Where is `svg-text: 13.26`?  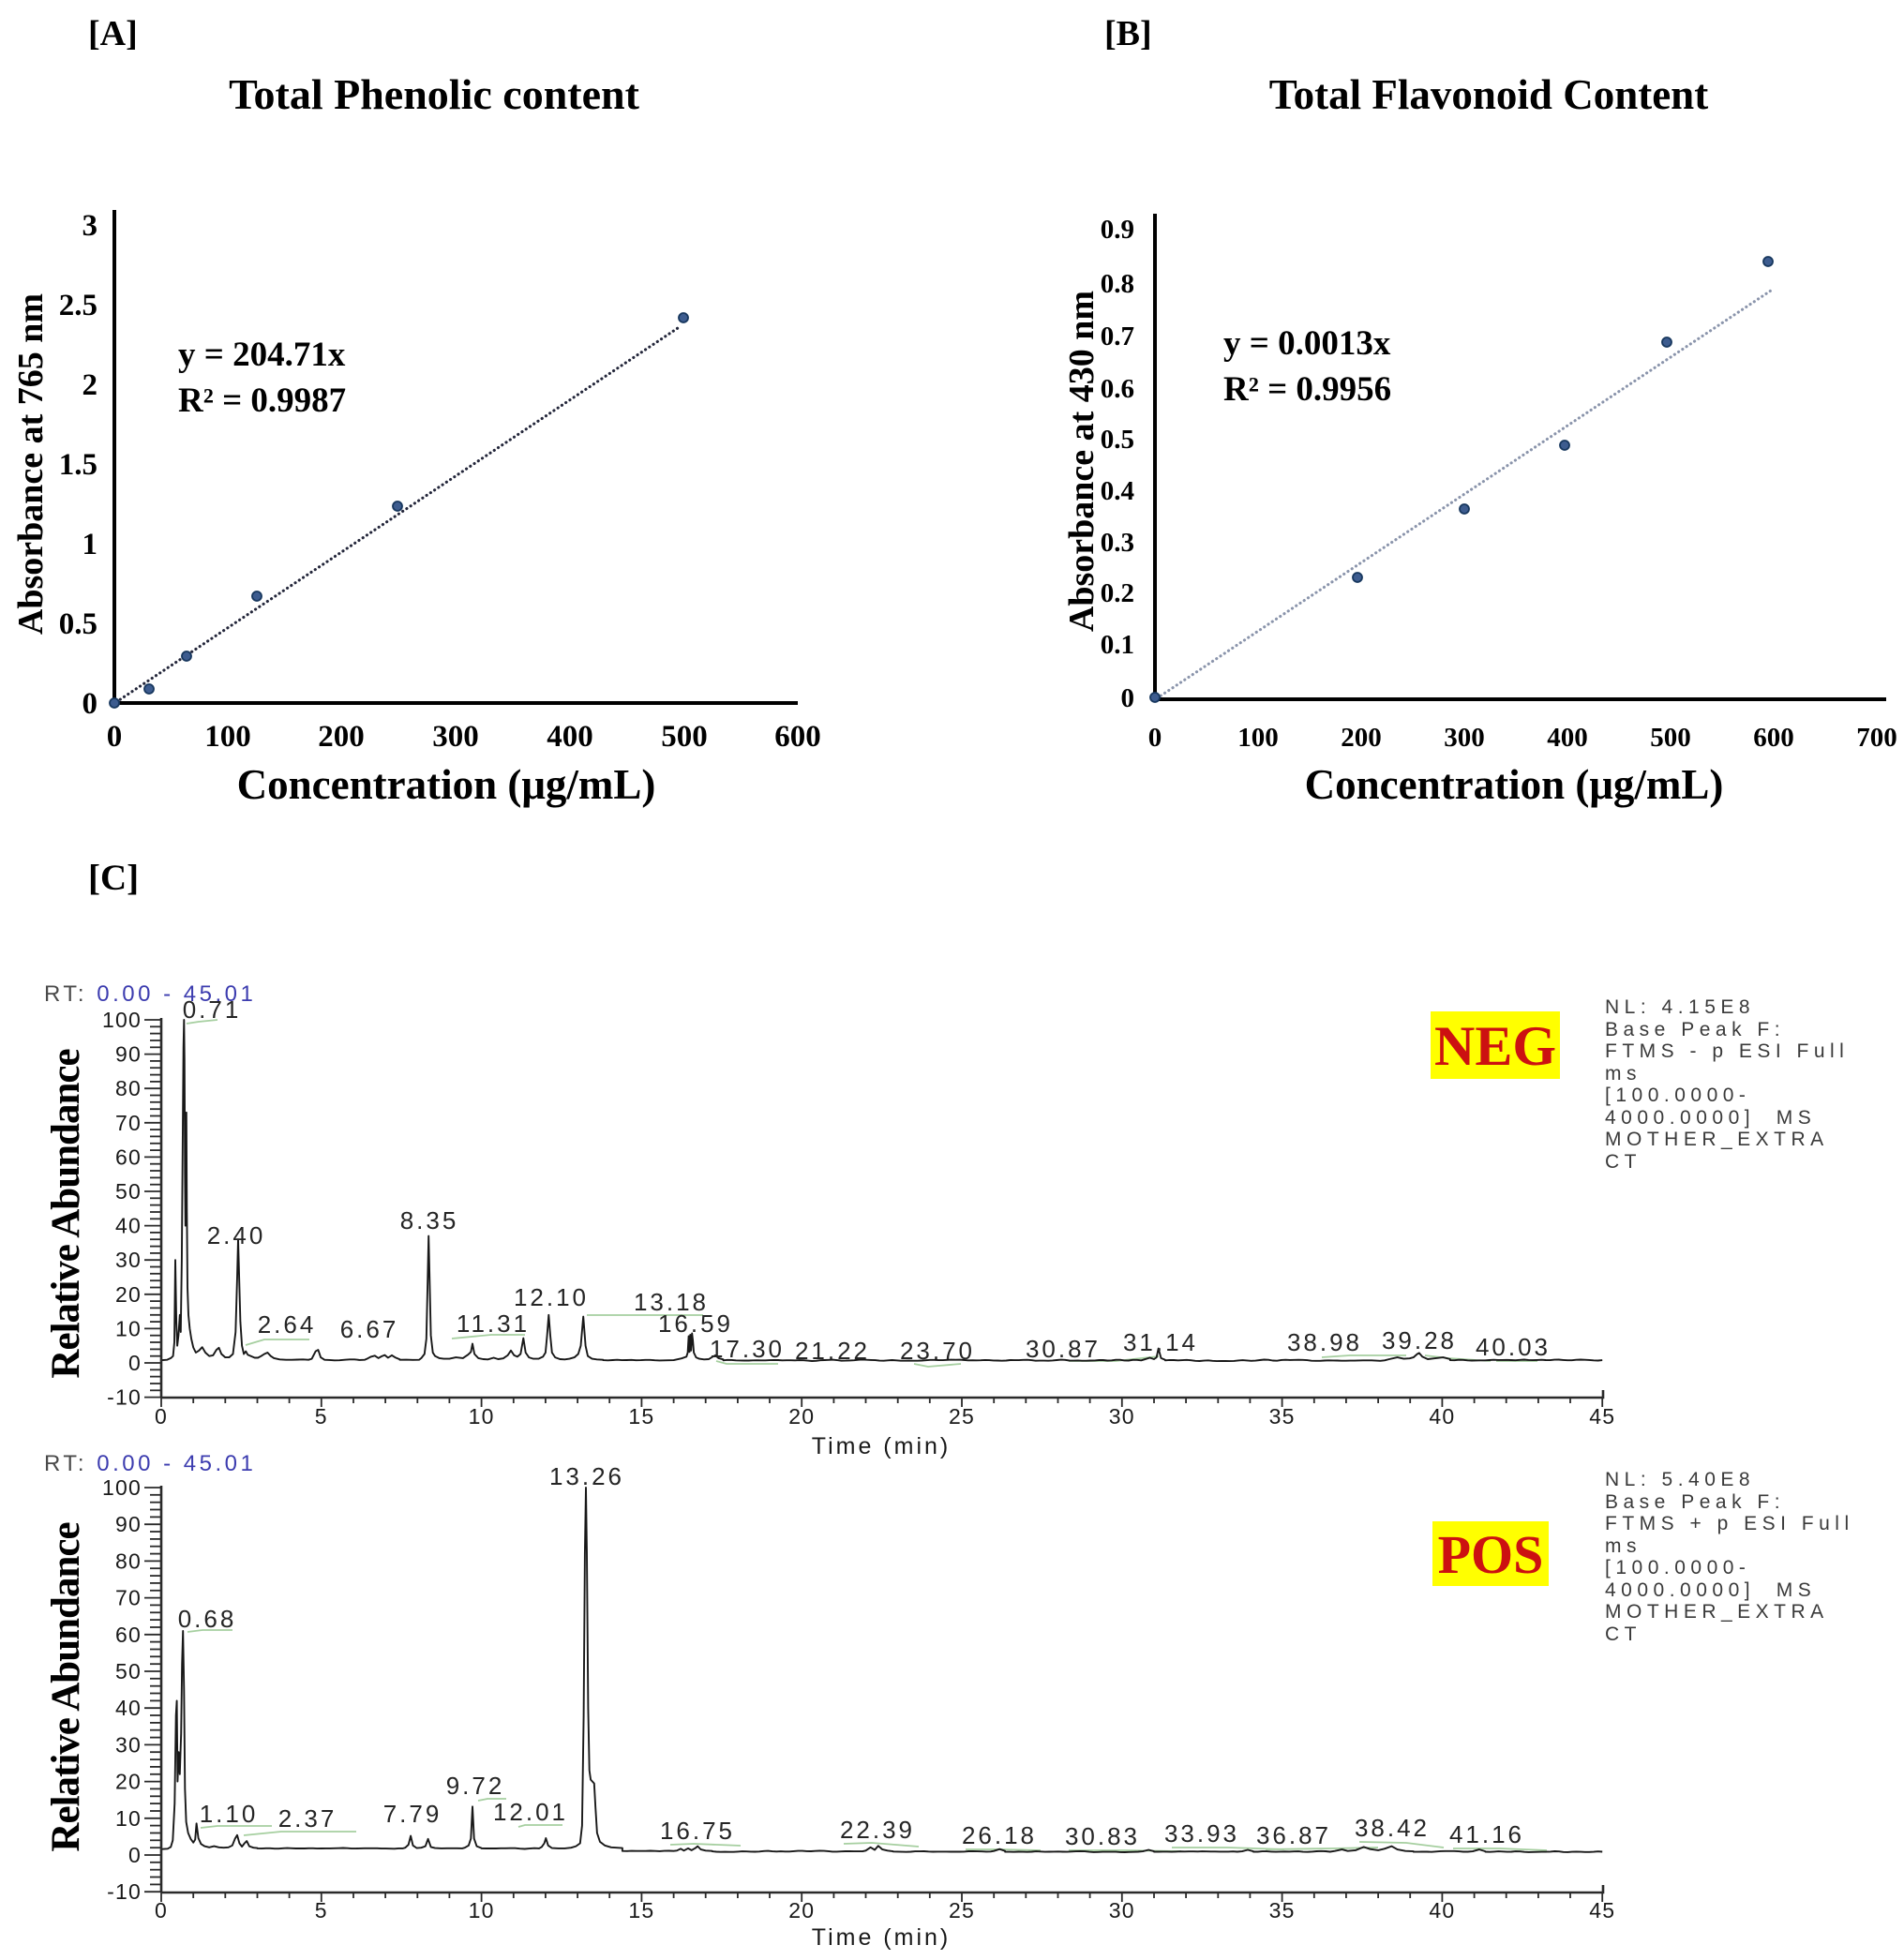
svg-text: 13.26 is located at coordinates (586, 1476).